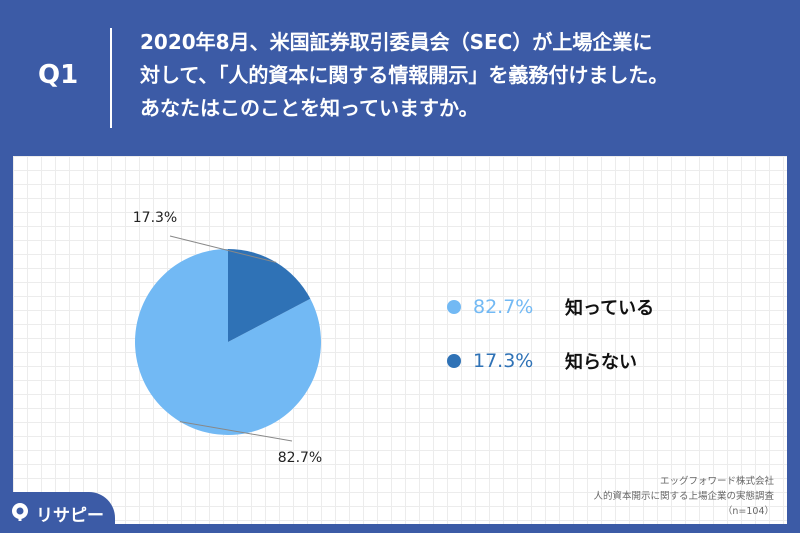 The height and width of the screenshot is (533, 800). What do you see at coordinates (550, 361) in the screenshot?
I see `legend-item-dont-know: 17.3% 知らない` at bounding box center [550, 361].